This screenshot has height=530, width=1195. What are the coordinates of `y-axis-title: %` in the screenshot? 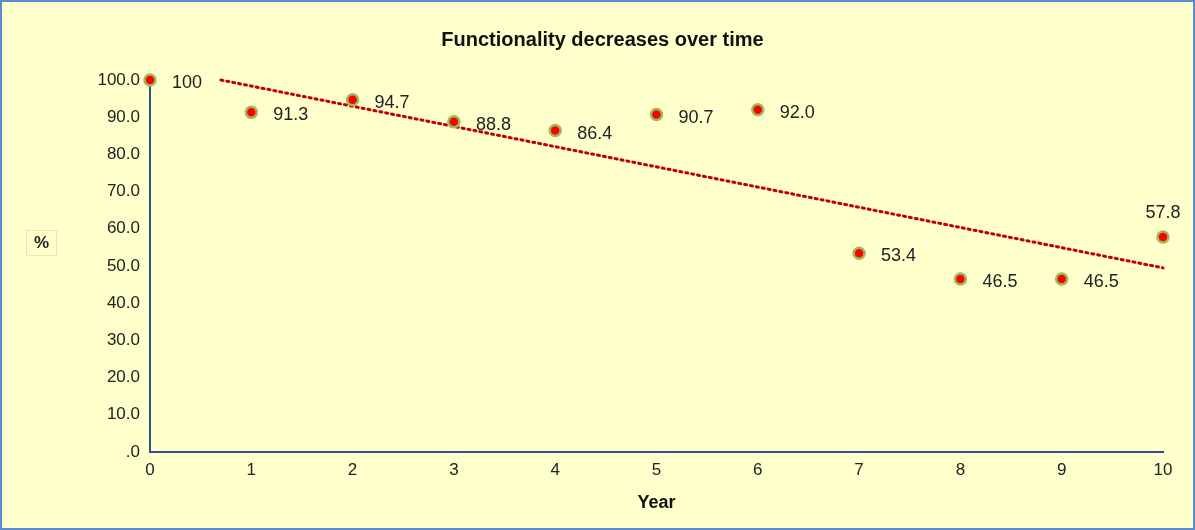 It's located at (42, 243).